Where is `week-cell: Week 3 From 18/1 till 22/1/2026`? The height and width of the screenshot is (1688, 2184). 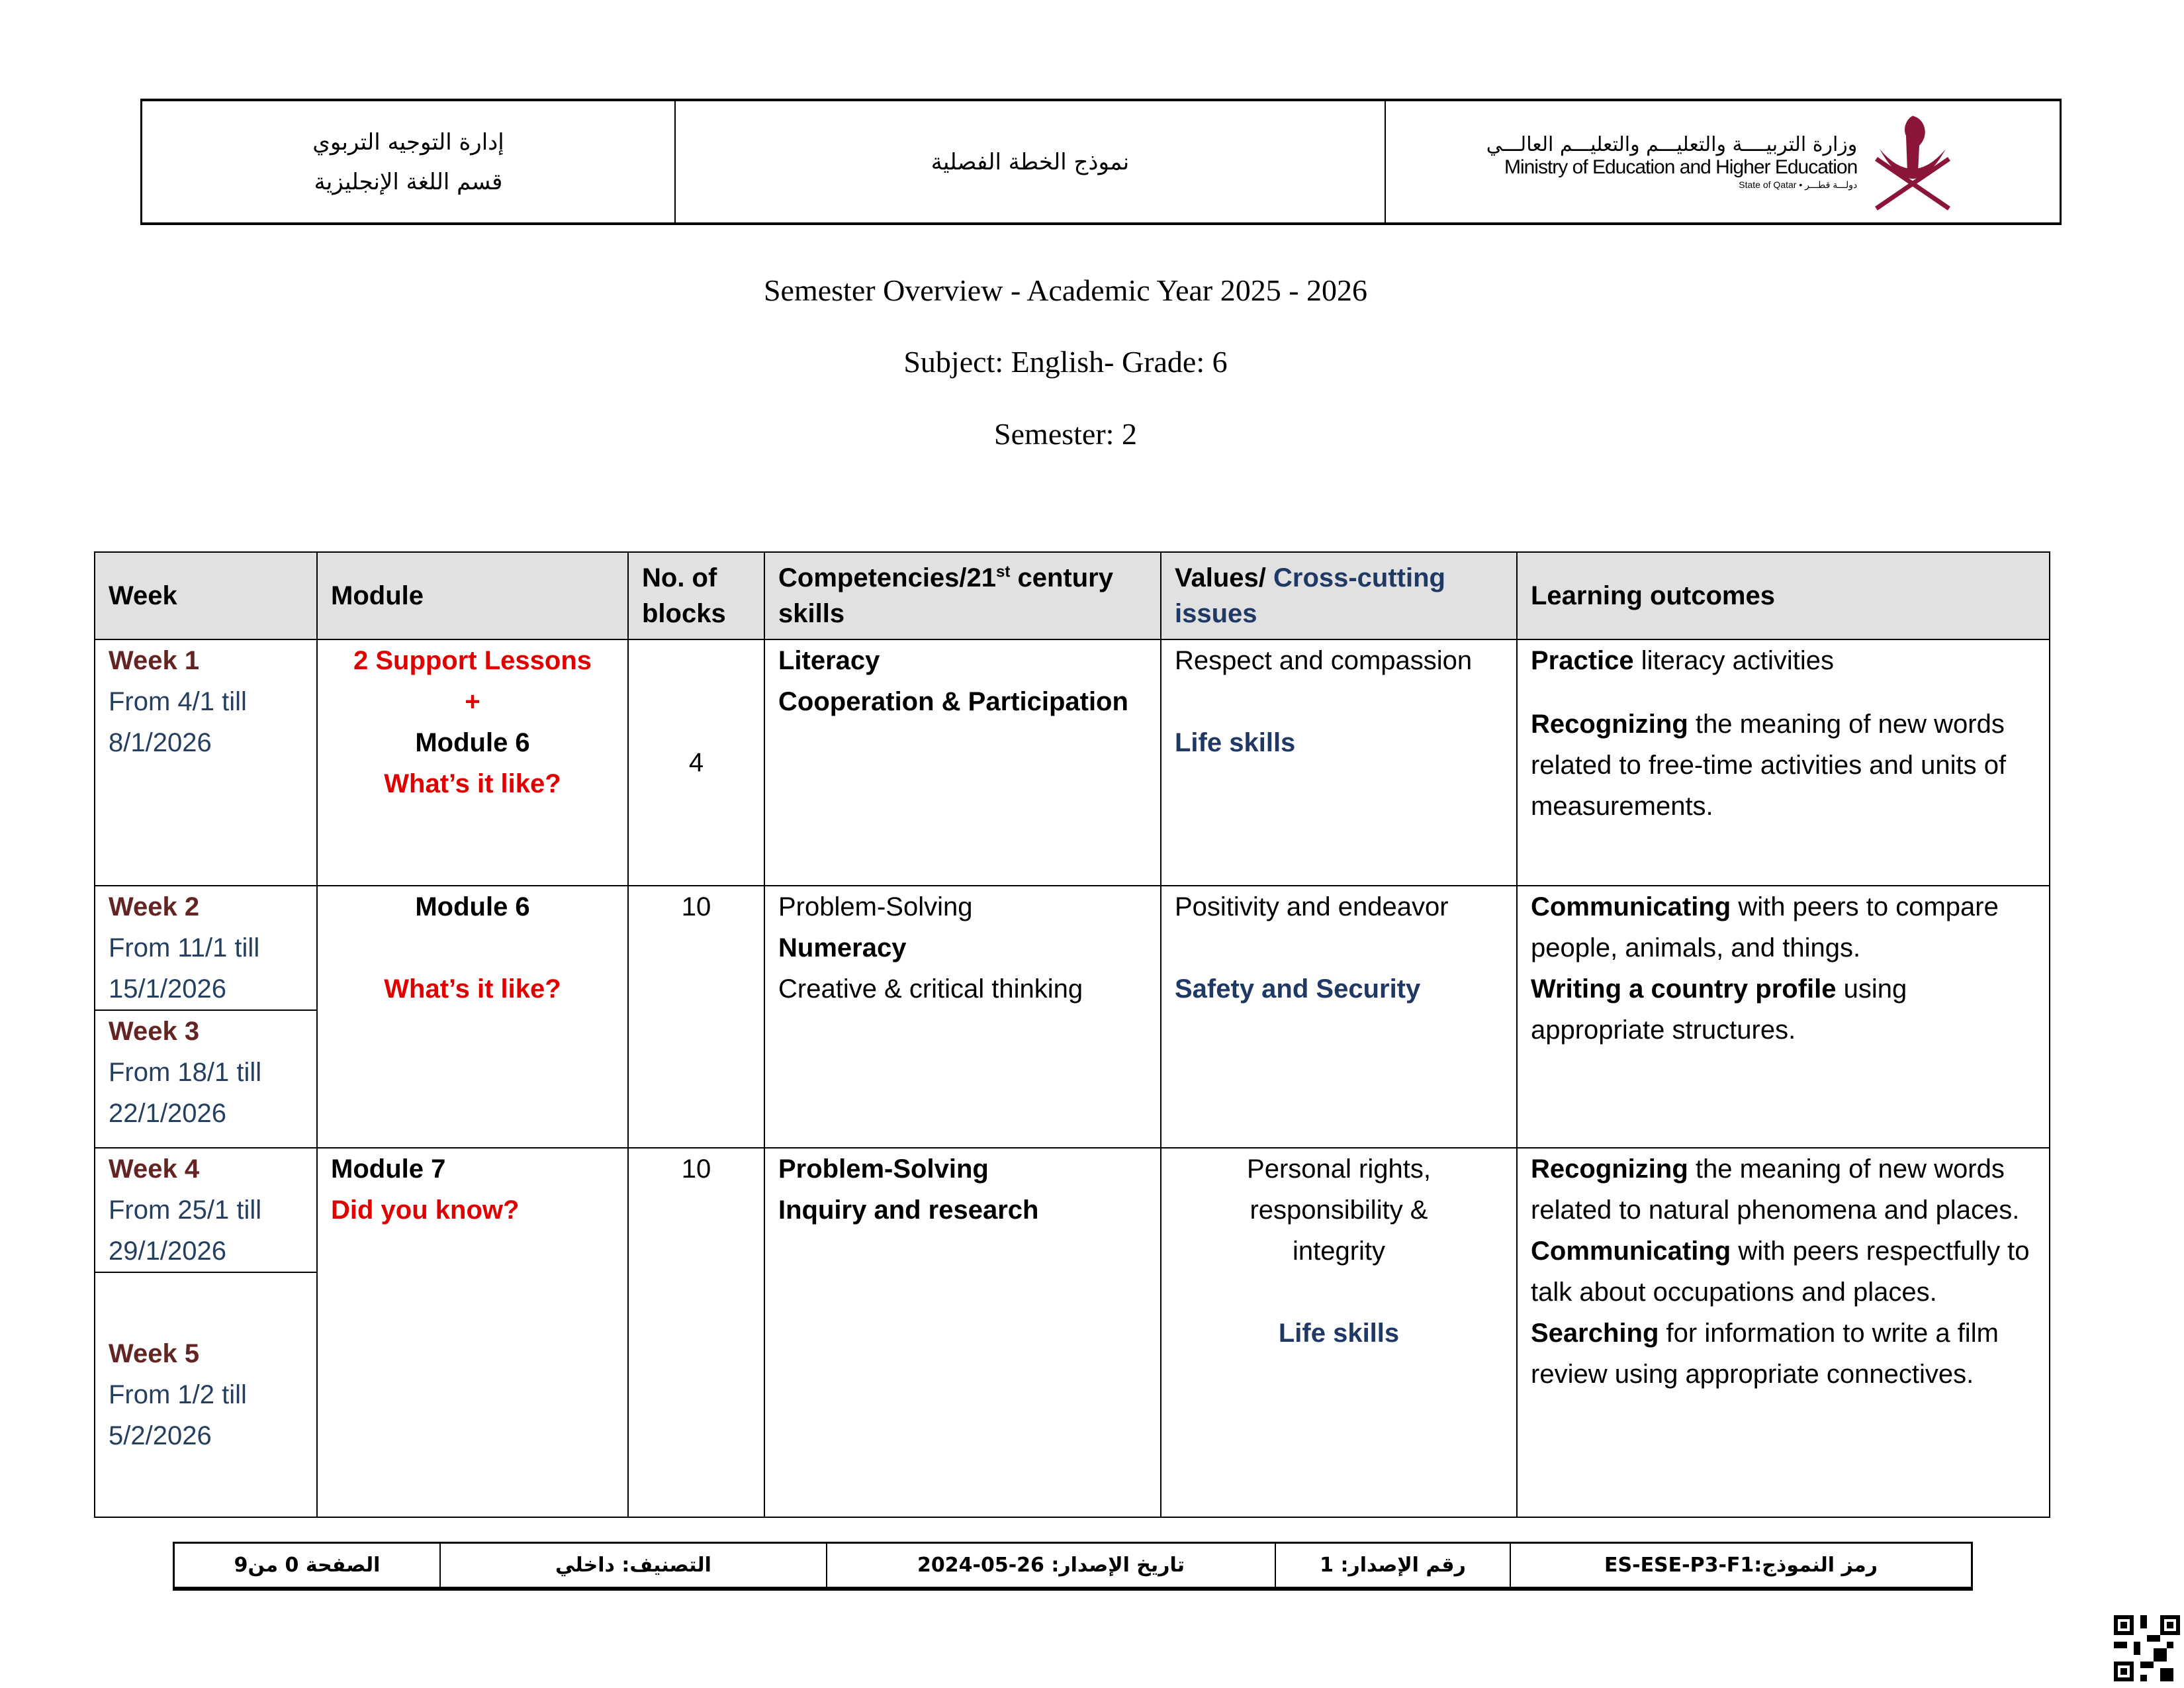 week-cell: Week 3 From 18/1 till 22/1/2026 is located at coordinates (206, 1079).